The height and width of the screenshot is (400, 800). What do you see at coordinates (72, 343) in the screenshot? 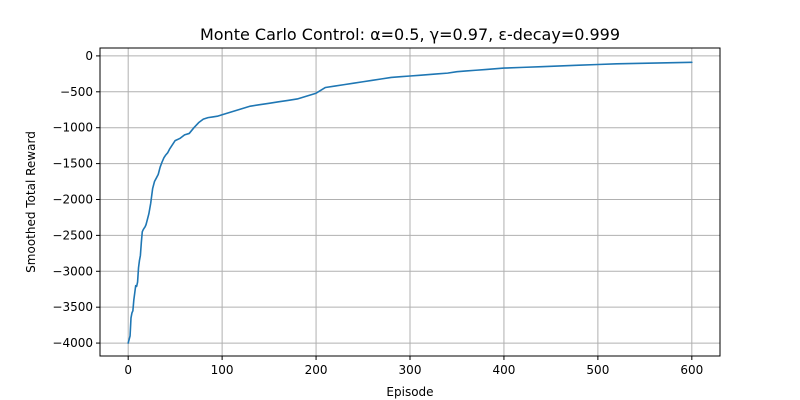
I see `y-tick-label: −4000` at bounding box center [72, 343].